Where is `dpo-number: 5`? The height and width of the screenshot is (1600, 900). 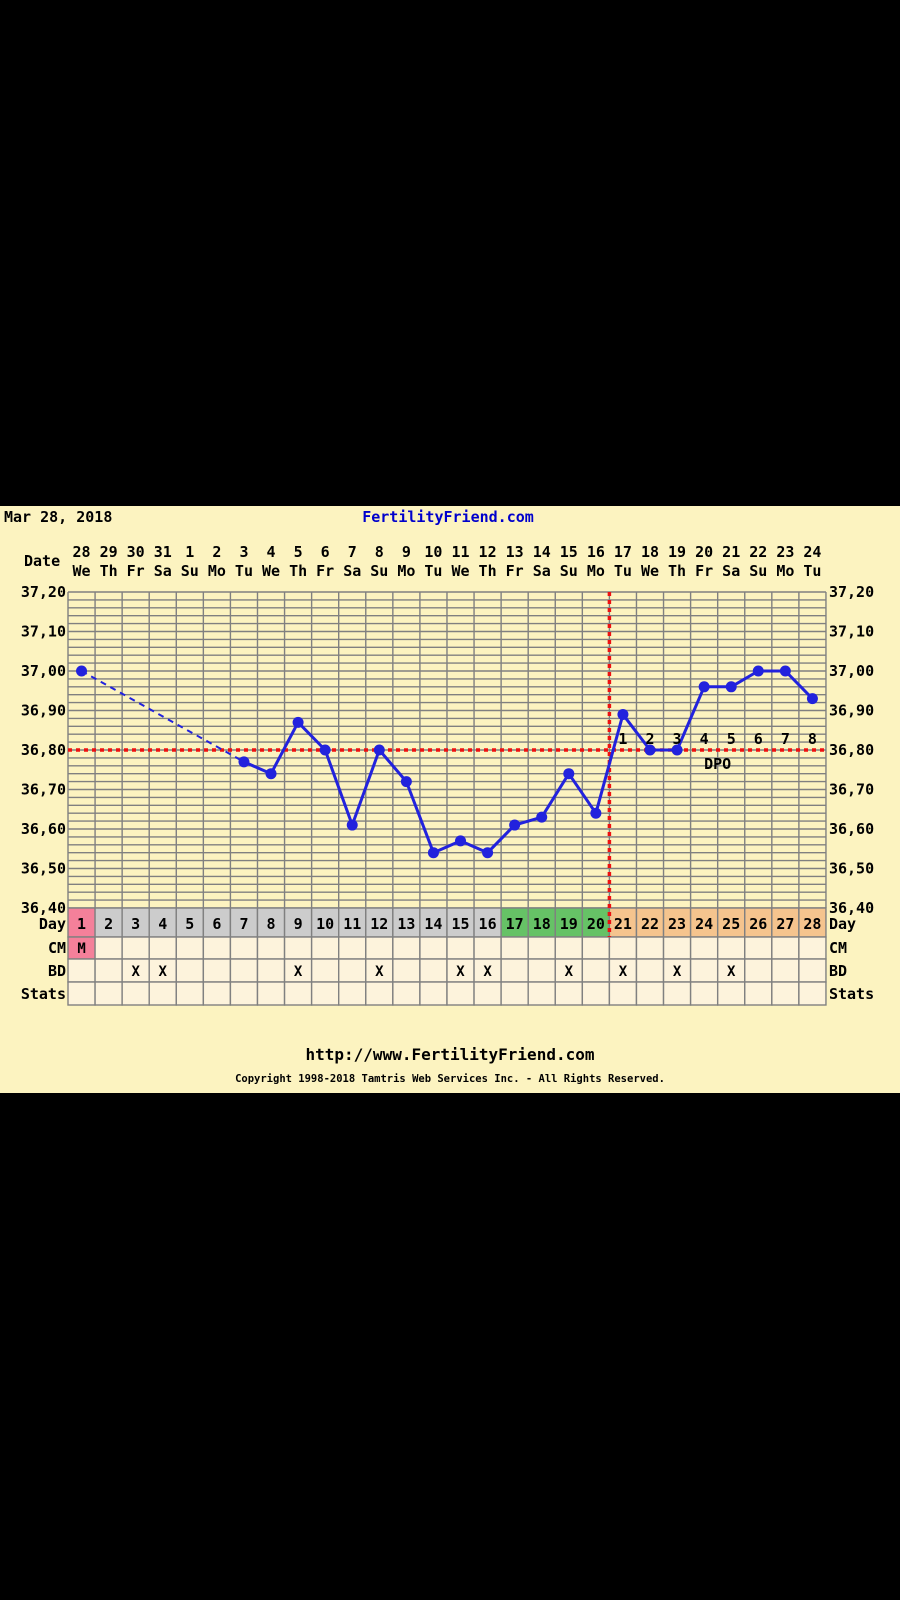
dpo-number: 5 is located at coordinates (731, 739).